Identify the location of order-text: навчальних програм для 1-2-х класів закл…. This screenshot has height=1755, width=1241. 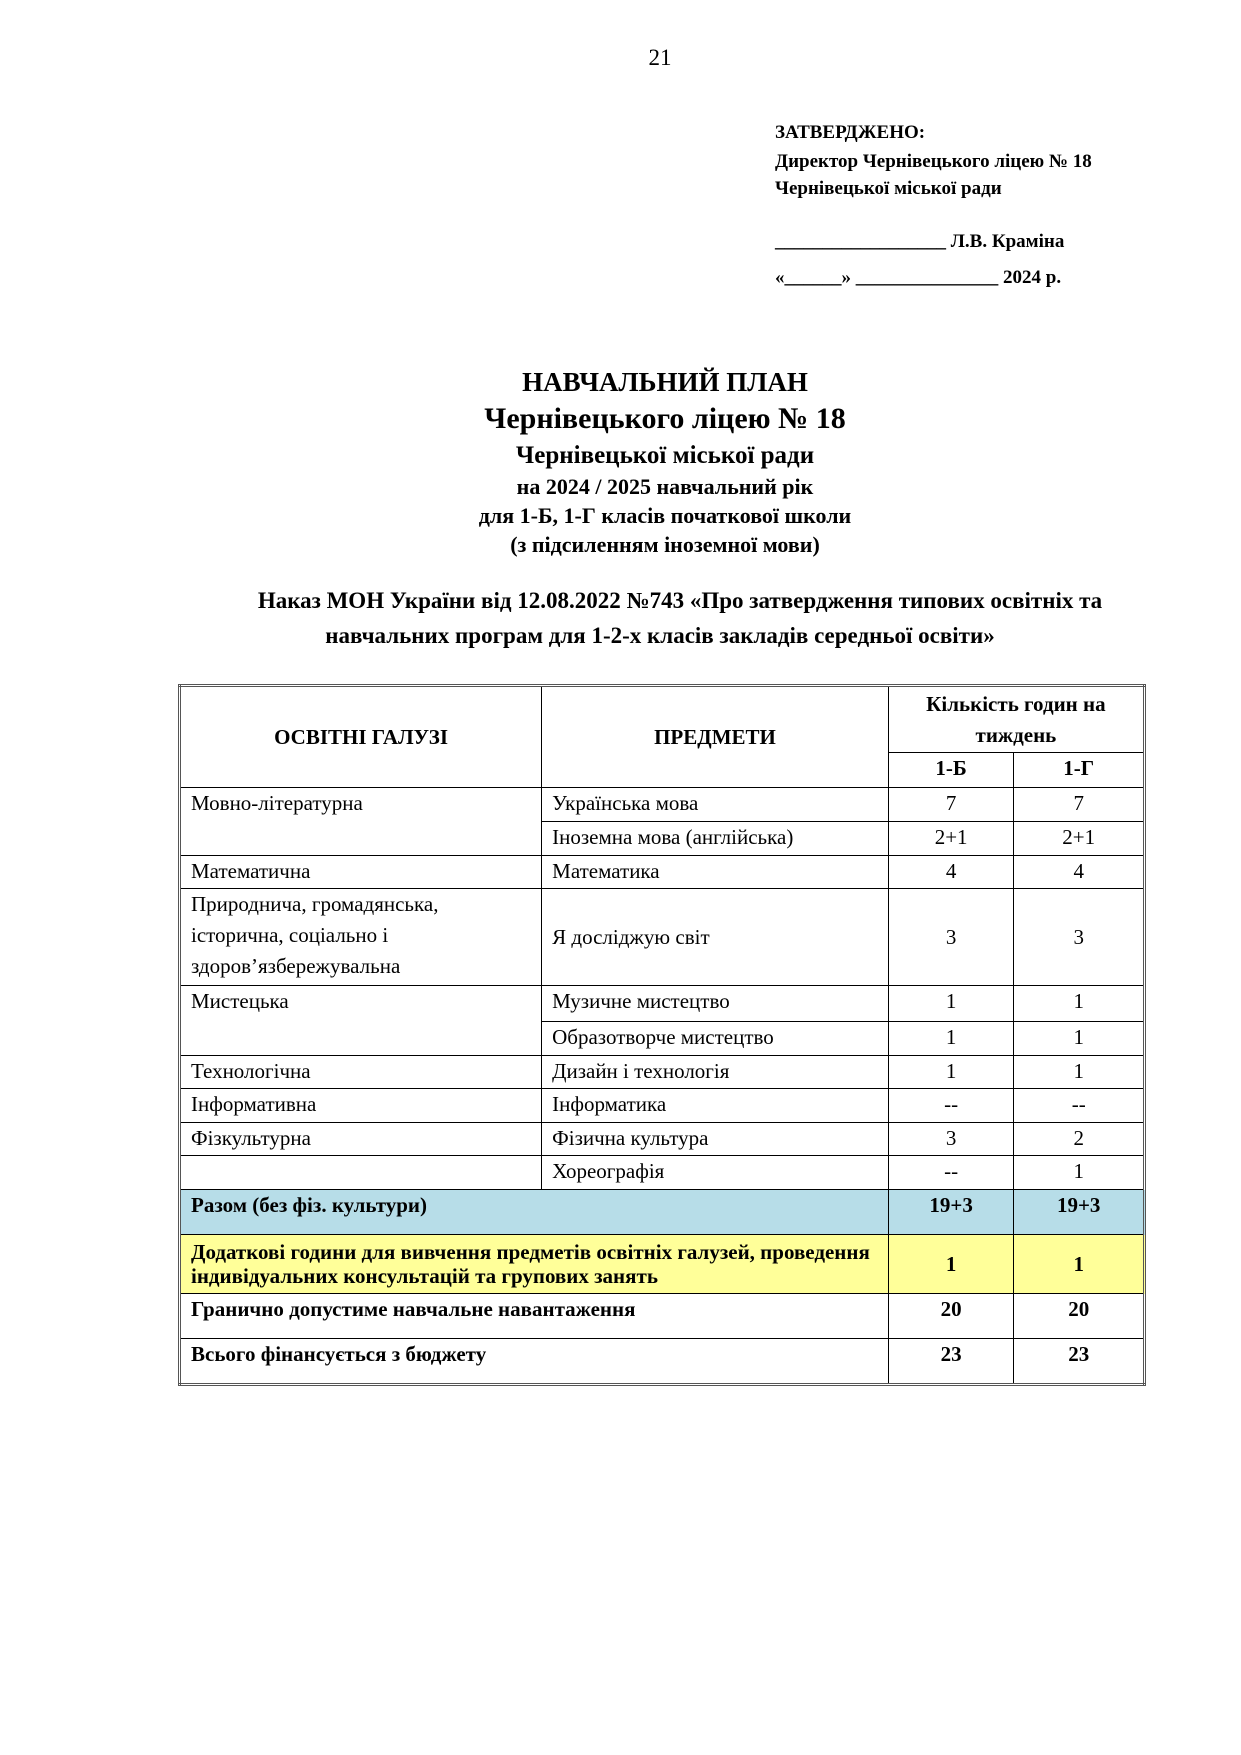
(660, 635).